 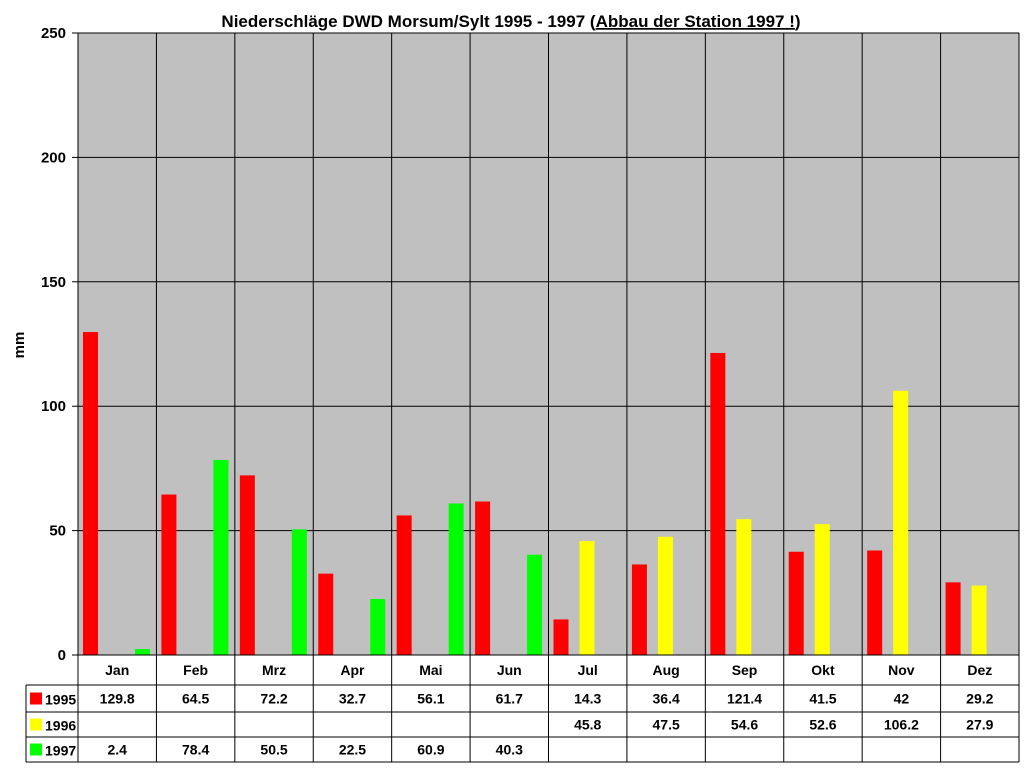 What do you see at coordinates (274, 670) in the screenshot?
I see `category-label: Mrz` at bounding box center [274, 670].